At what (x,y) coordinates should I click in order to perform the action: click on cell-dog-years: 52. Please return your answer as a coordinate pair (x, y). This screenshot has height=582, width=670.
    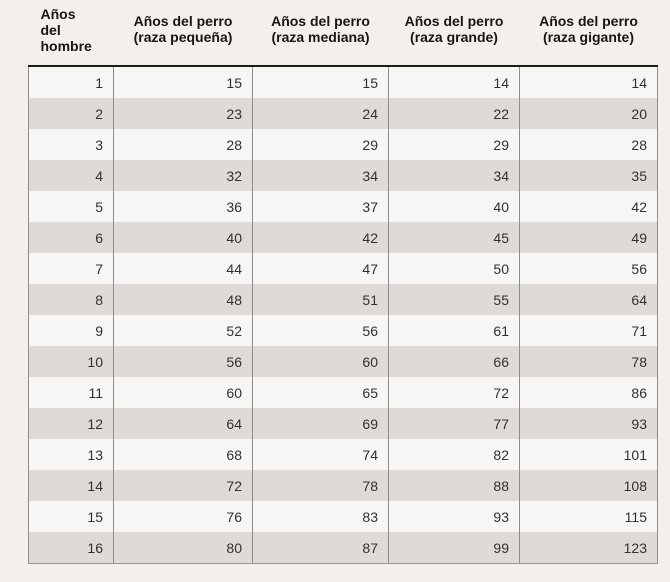
    Looking at the image, I should click on (183, 330).